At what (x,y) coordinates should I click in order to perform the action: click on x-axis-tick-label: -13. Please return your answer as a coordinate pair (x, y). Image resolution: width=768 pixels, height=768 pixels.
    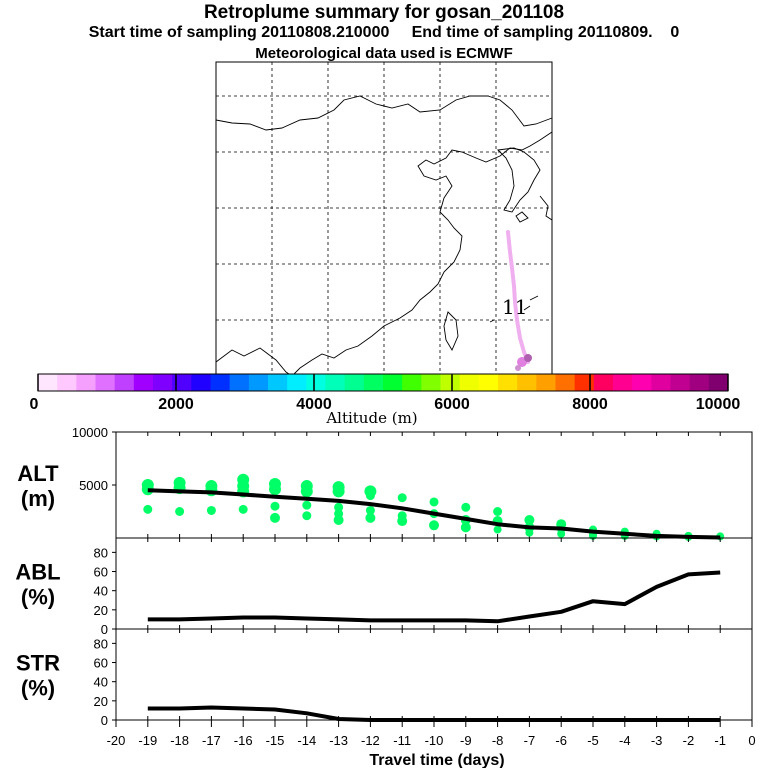
    Looking at the image, I should click on (338, 740).